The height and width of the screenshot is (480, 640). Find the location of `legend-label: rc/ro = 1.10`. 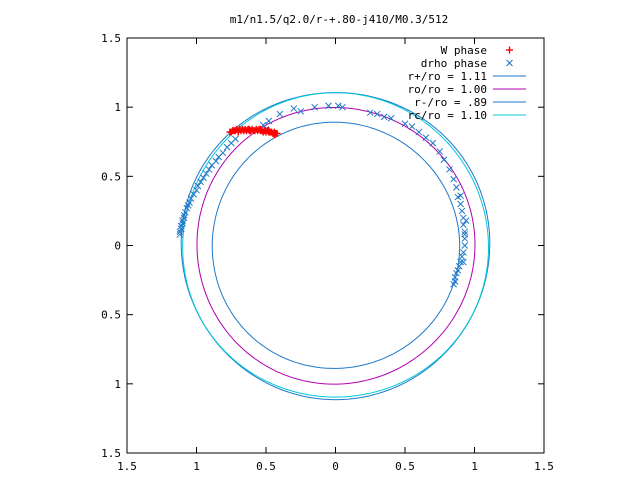

legend-label: rc/ro = 1.10 is located at coordinates (447, 115).